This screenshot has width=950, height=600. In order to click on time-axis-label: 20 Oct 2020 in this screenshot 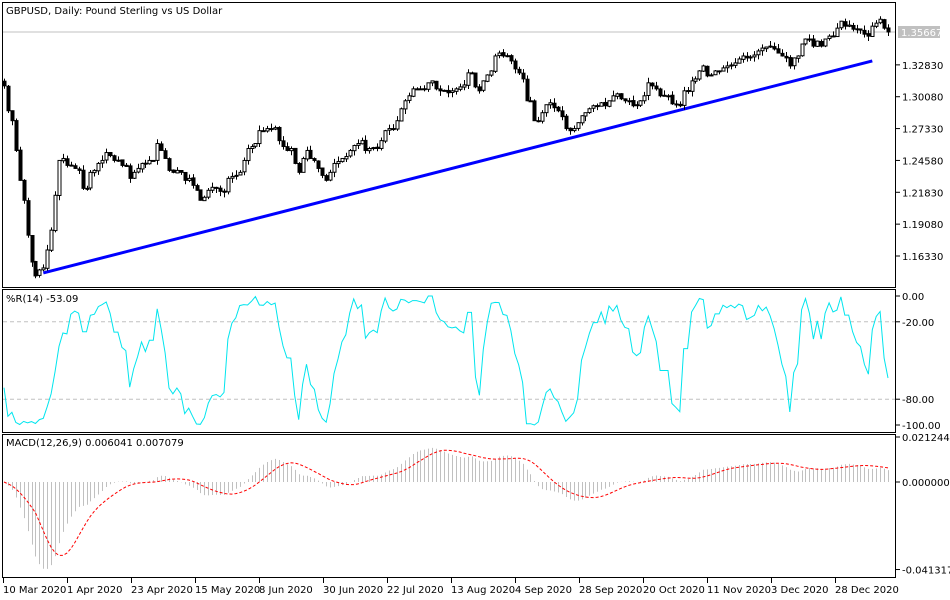, I will do `click(674, 590)`.